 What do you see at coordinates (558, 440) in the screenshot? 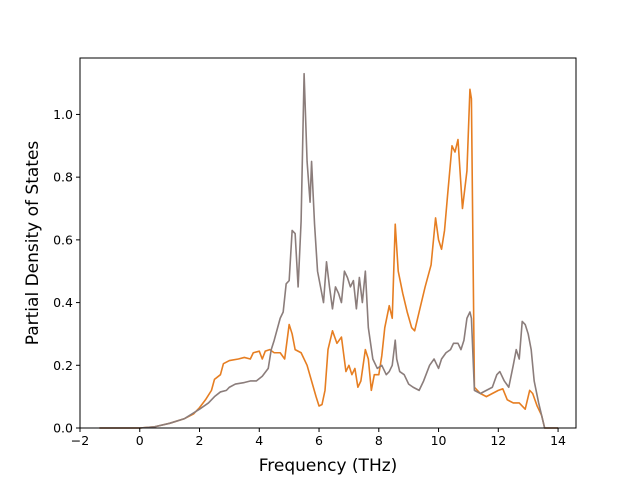
I see `x-tick-label: 14` at bounding box center [558, 440].